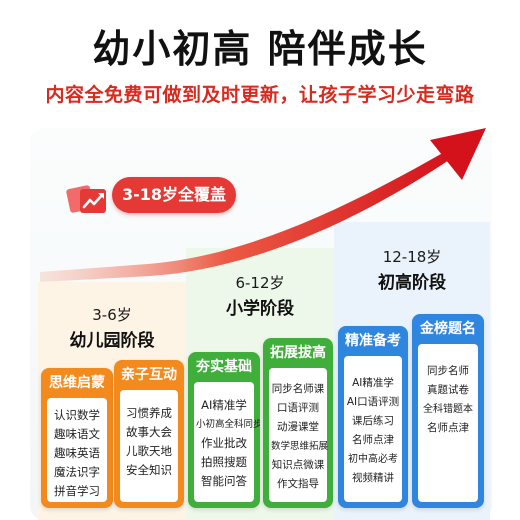 The width and height of the screenshot is (520, 520). What do you see at coordinates (448, 329) in the screenshot?
I see `card-title: 金榜题名` at bounding box center [448, 329].